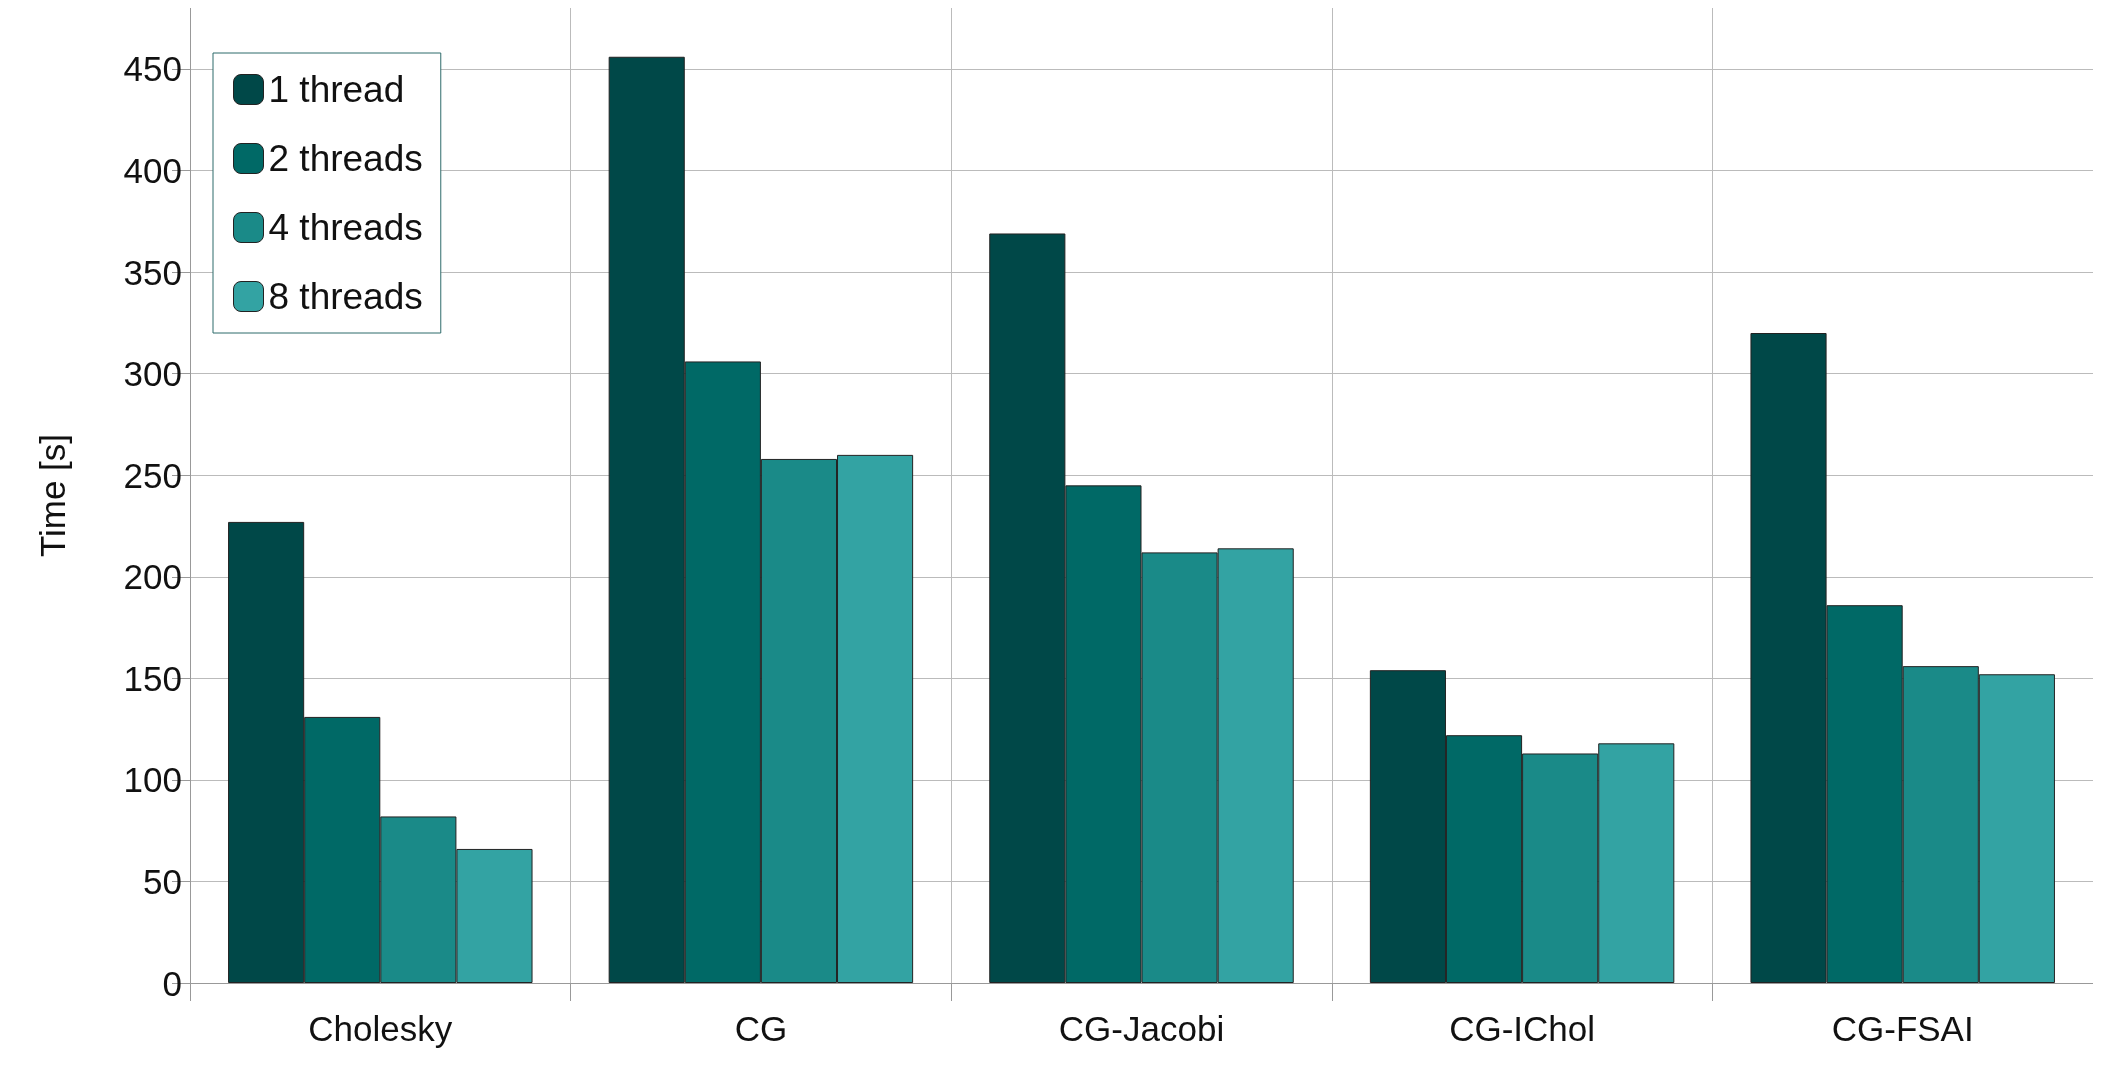  I want to click on legend-label: 4 threads, so click(345, 227).